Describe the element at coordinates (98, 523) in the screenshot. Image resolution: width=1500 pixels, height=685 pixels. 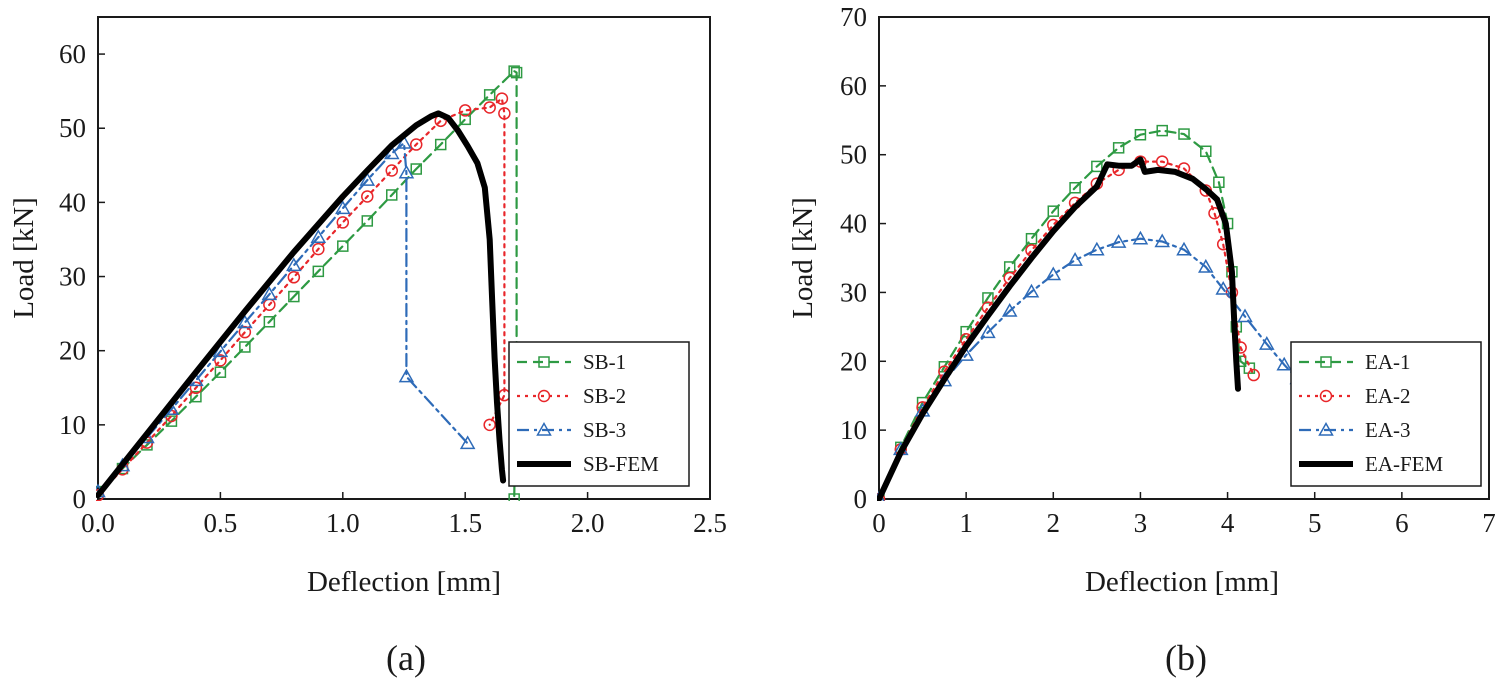
I see `x-tick-label-a: 0.0` at that location.